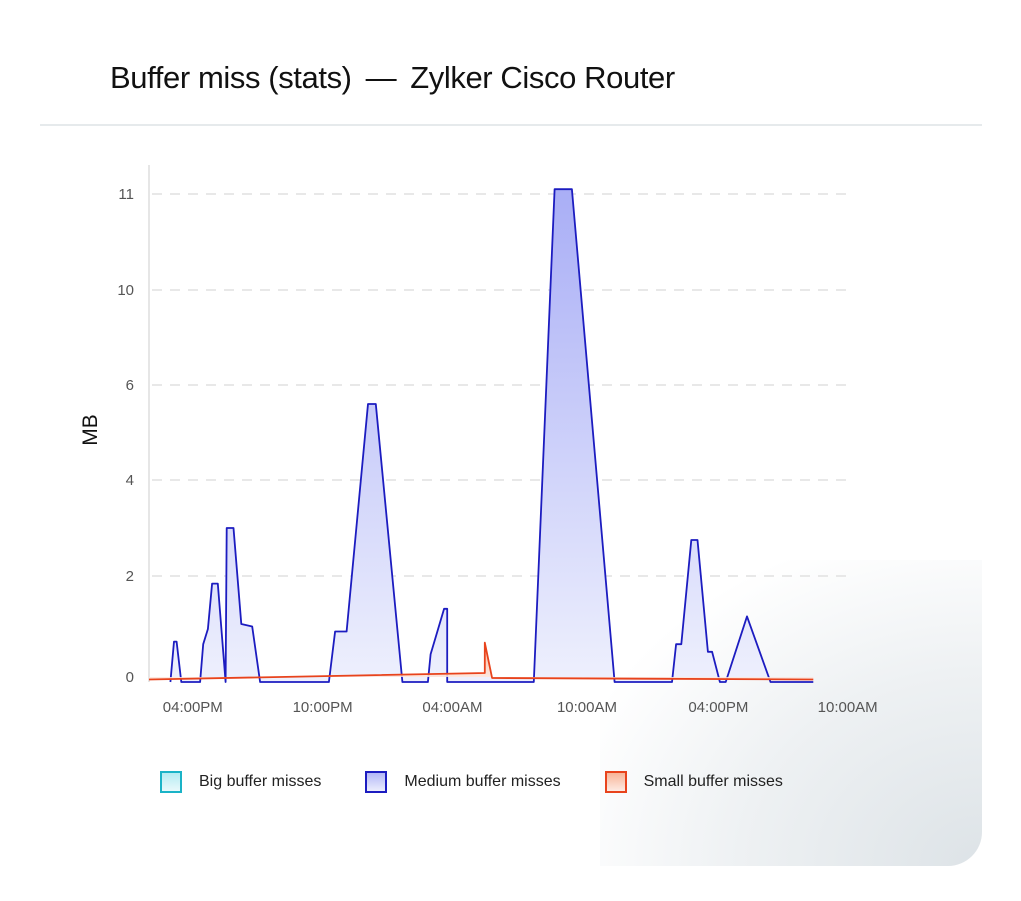  I want to click on metric-name: Buffer miss (stats), so click(231, 77).